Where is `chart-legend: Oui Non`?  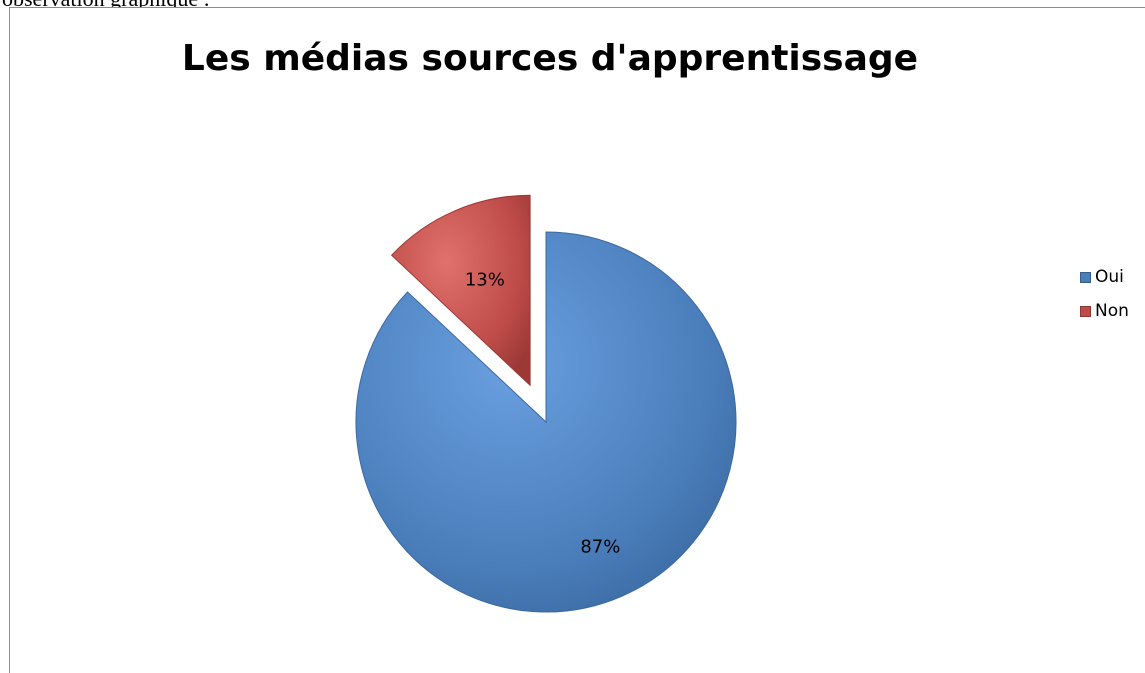
chart-legend: Oui Non is located at coordinates (1104, 299).